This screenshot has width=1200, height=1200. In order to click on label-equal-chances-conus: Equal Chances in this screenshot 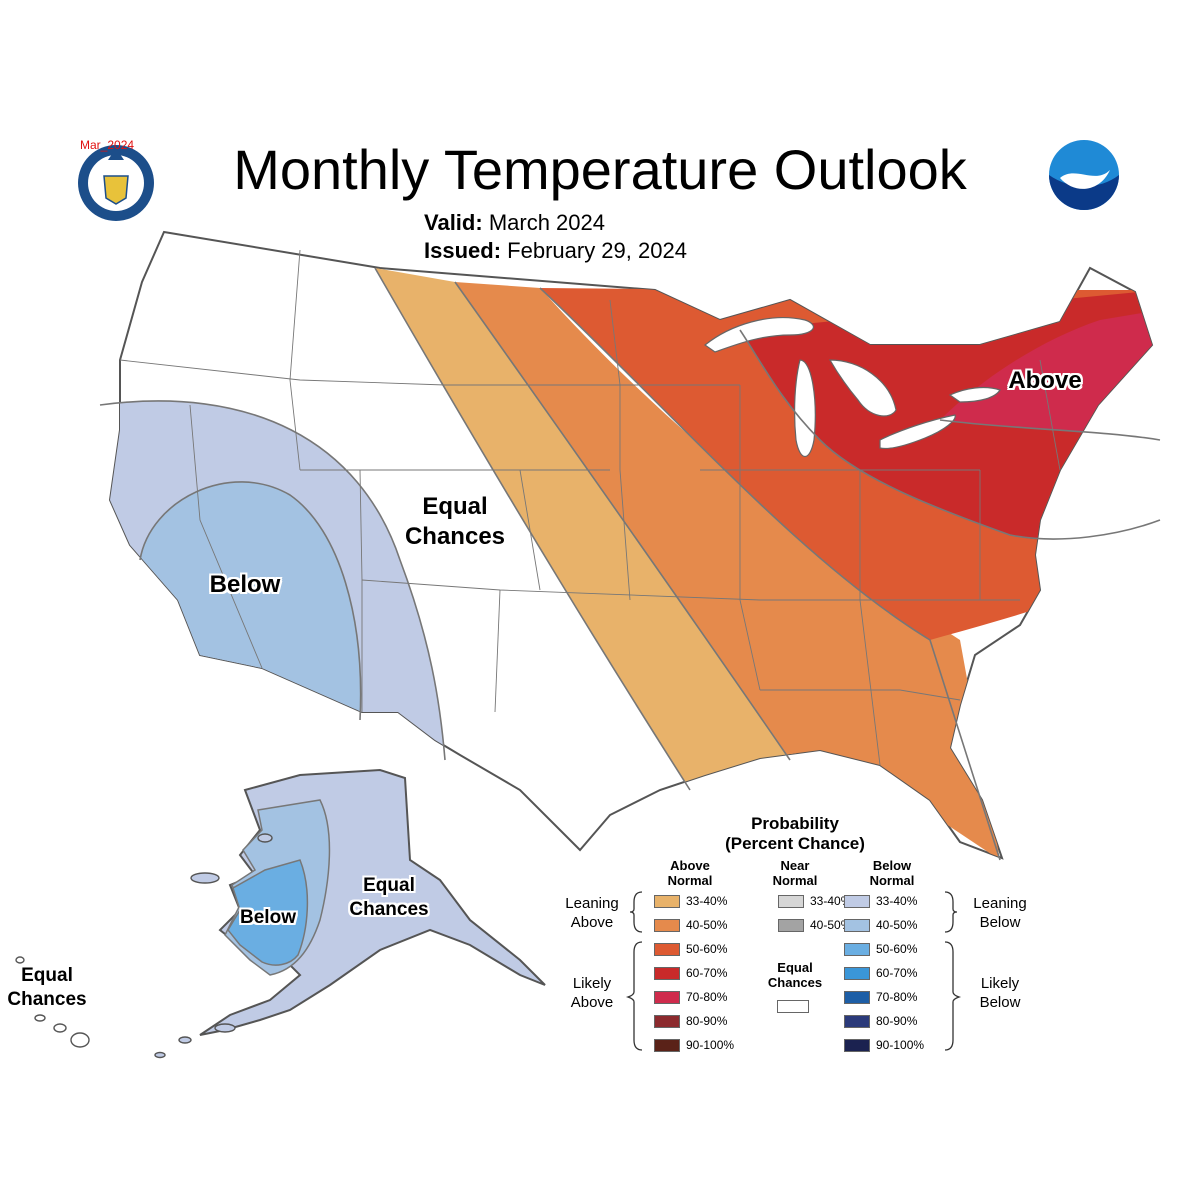, I will do `click(455, 522)`.